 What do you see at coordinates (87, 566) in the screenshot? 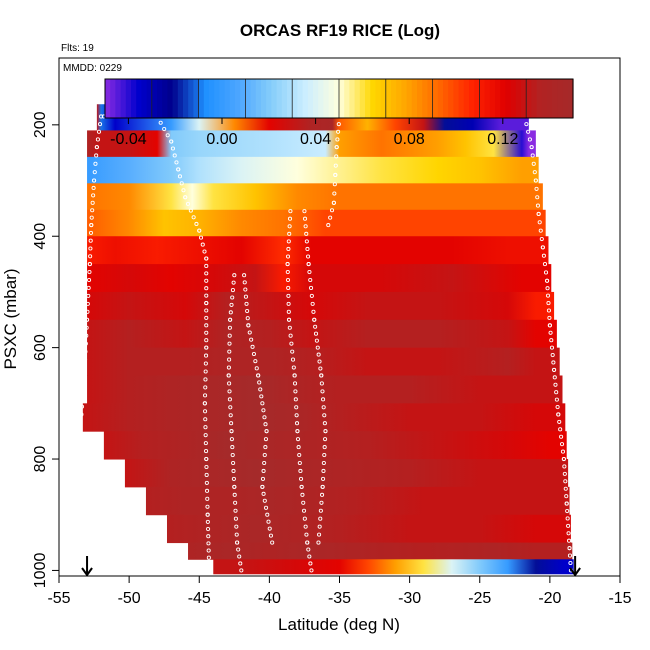
I see `down-arrow-left-icon` at bounding box center [87, 566].